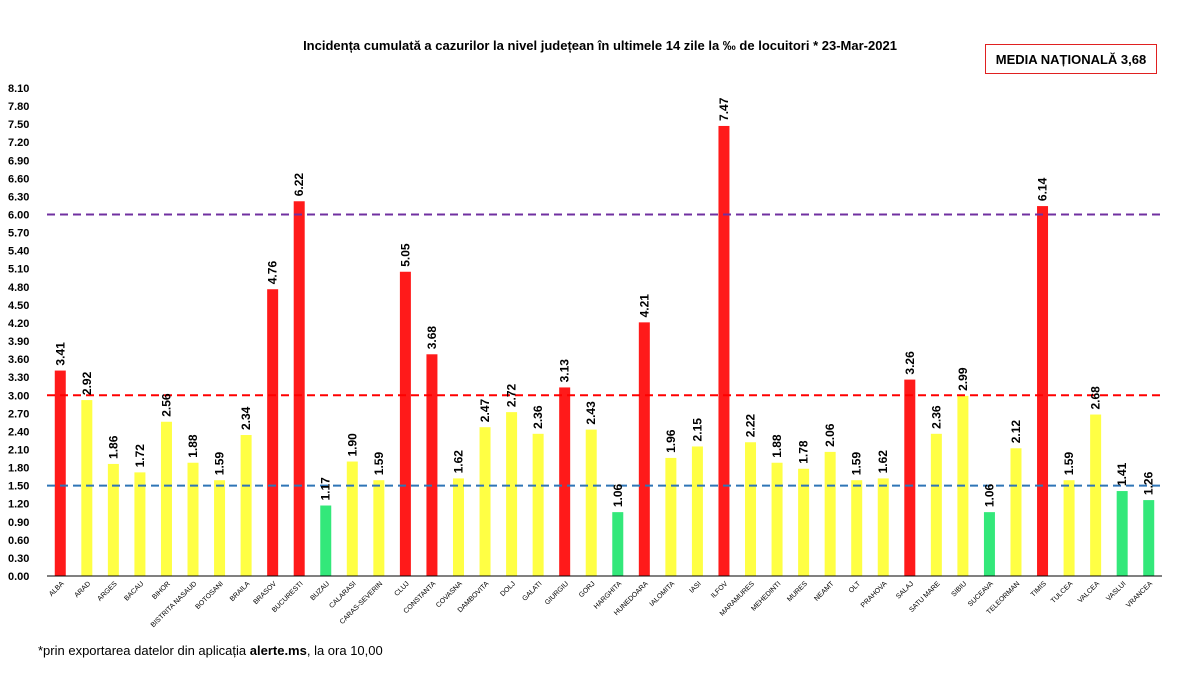 This screenshot has height=682, width=1194. I want to click on value-label: 1.59, so click(1069, 464).